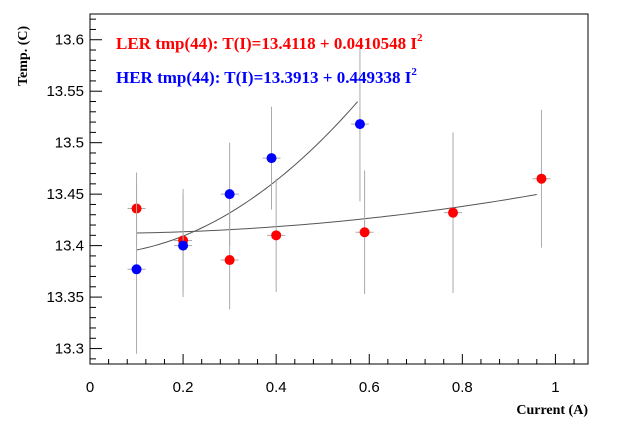 Image resolution: width=624 pixels, height=425 pixels. I want to click on x-tick-label: 0.2, so click(183, 387).